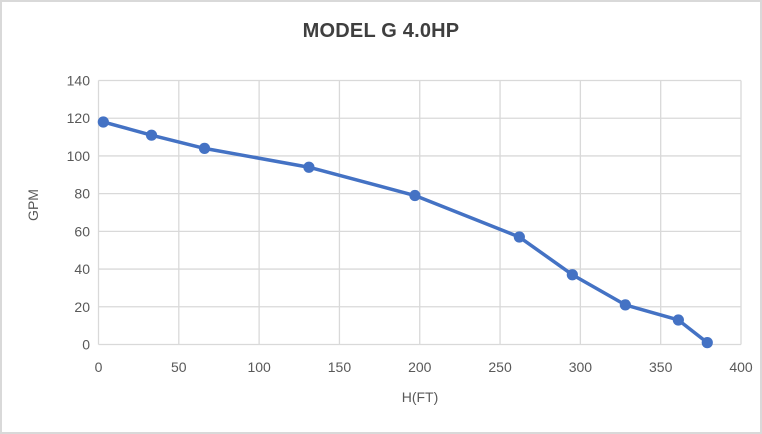 Image resolution: width=762 pixels, height=434 pixels. I want to click on x-tick-label: 0, so click(99, 367).